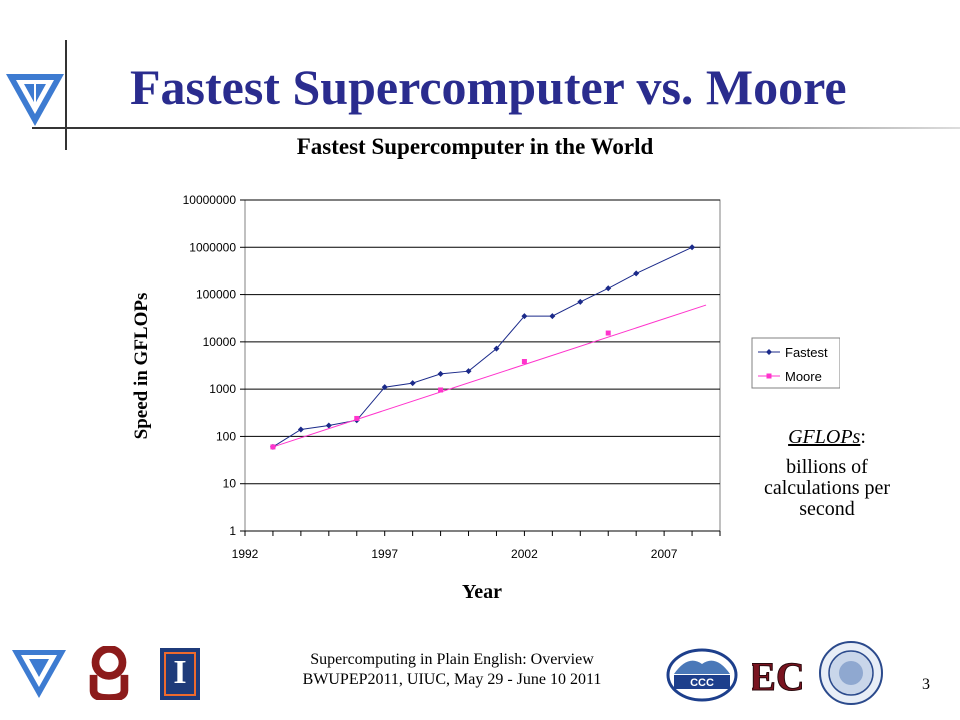  What do you see at coordinates (824, 437) in the screenshot?
I see `gflops-term: GFLOPs` at bounding box center [824, 437].